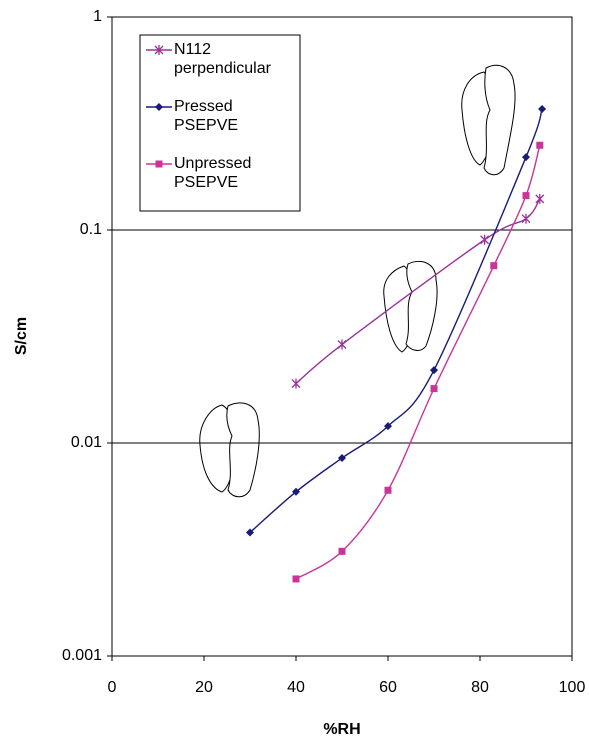 This screenshot has height=742, width=589. Describe the element at coordinates (388, 687) in the screenshot. I see `x-tick-label: 60` at that location.